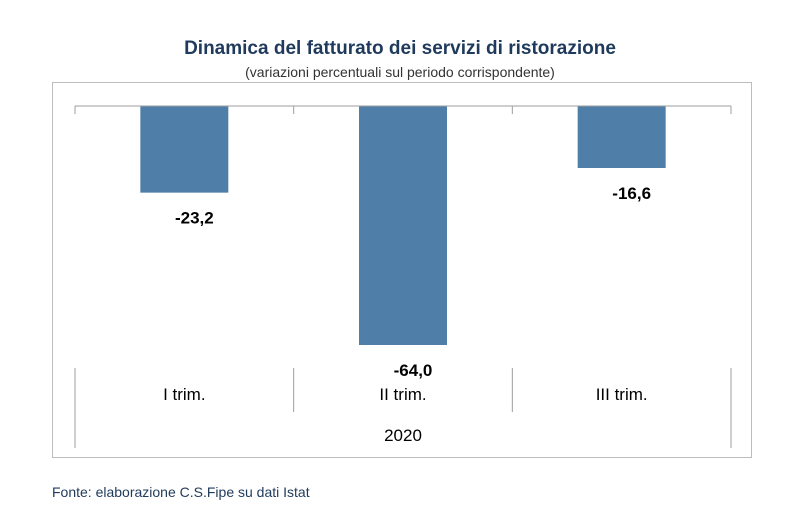 The width and height of the screenshot is (800, 525). Describe the element at coordinates (622, 394) in the screenshot. I see `category-label: III trim.` at that location.